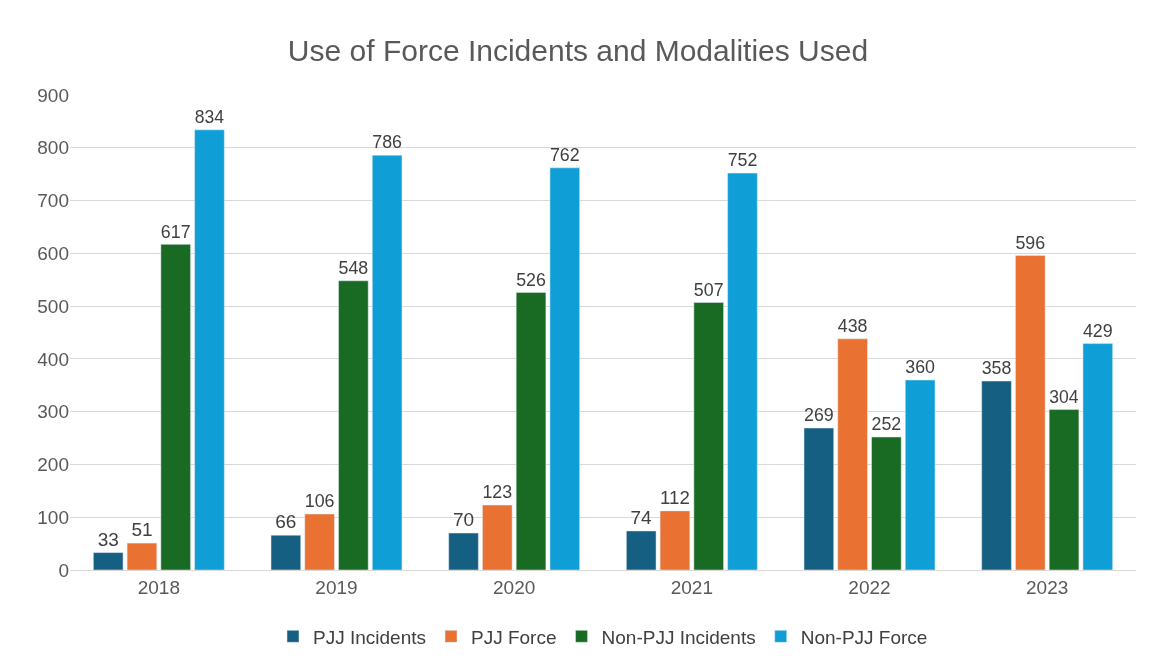 This screenshot has width=1156, height=667. I want to click on data-label: 752, so click(742, 160).